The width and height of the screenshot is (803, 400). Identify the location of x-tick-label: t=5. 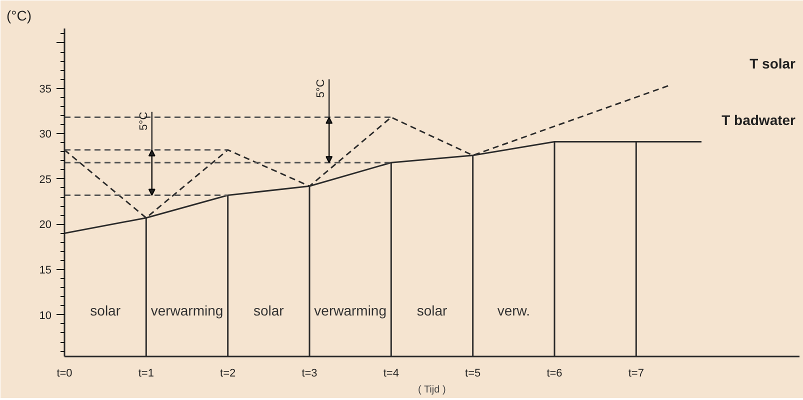
(473, 374).